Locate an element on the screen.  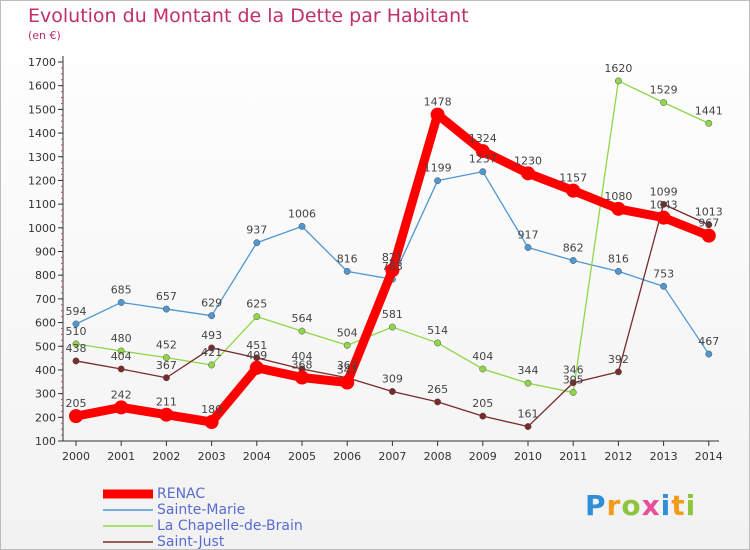
legend-label-sainte-marie: Sainte-Marie is located at coordinates (201, 510).